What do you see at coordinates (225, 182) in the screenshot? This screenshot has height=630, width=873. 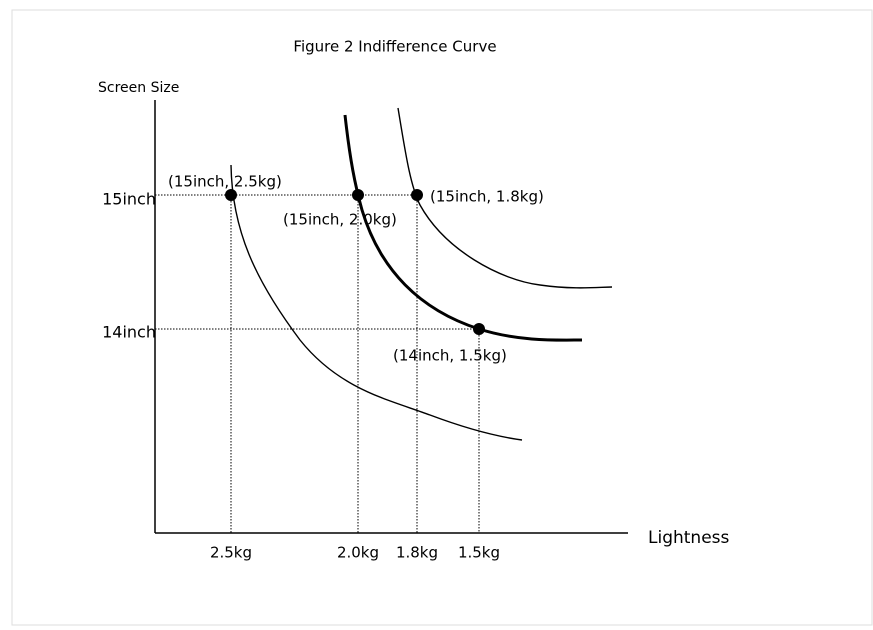 I see `point-label: (15inch, 2.5kg)` at bounding box center [225, 182].